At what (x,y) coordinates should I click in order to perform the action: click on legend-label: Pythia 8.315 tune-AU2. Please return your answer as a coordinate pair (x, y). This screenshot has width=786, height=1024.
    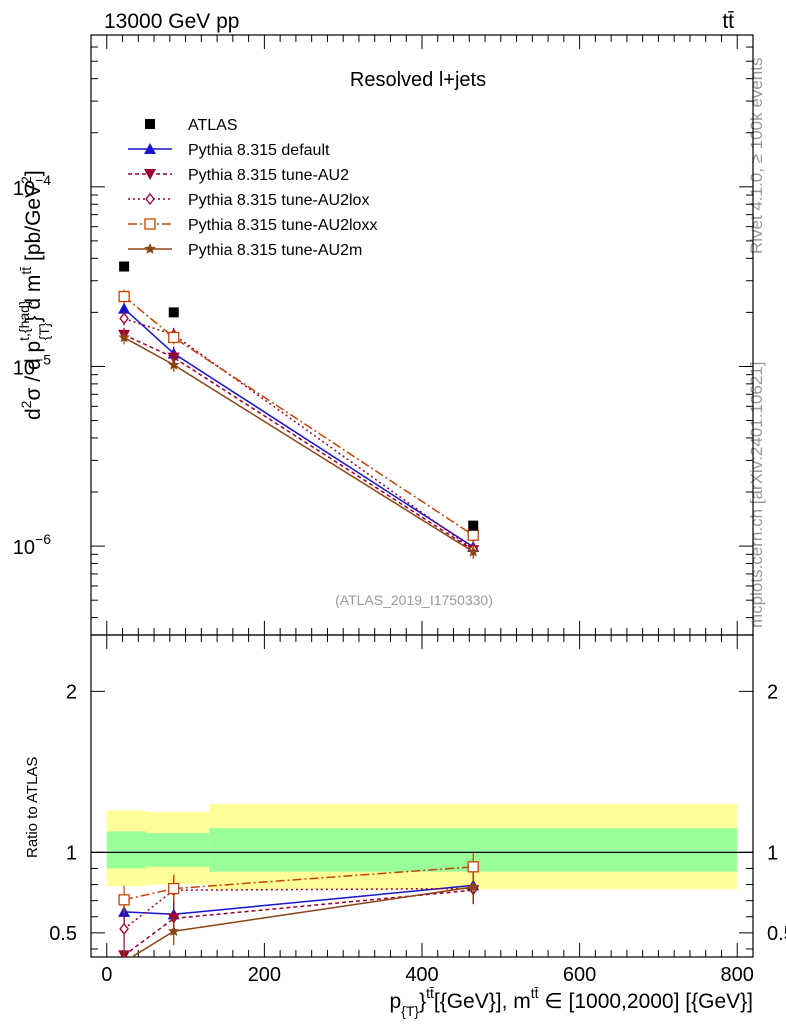
    Looking at the image, I should click on (268, 175).